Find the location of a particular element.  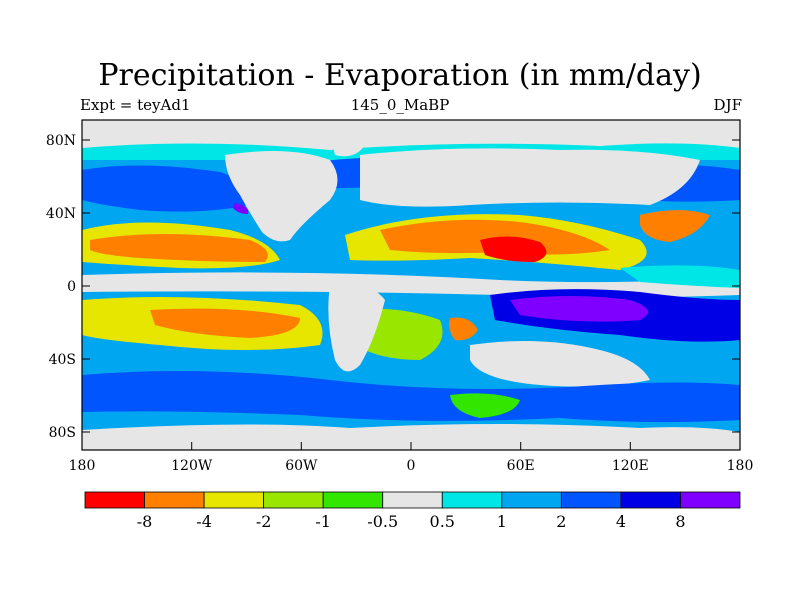

colorbar-label: -8 is located at coordinates (145, 521).